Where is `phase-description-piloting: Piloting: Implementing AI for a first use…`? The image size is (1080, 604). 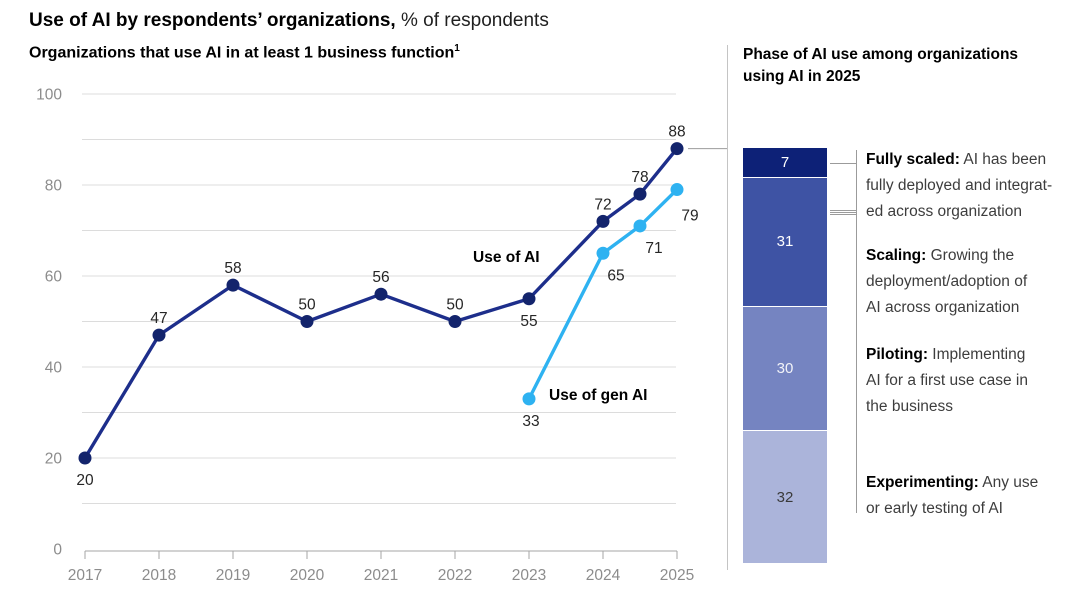
phase-description-piloting: Piloting: Implementing AI for a first use… is located at coordinates (947, 380).